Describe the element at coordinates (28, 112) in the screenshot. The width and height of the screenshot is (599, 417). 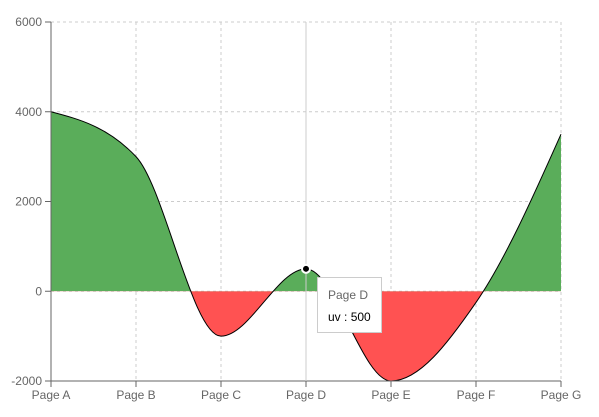
I see `y-tick-label: 4000` at that location.